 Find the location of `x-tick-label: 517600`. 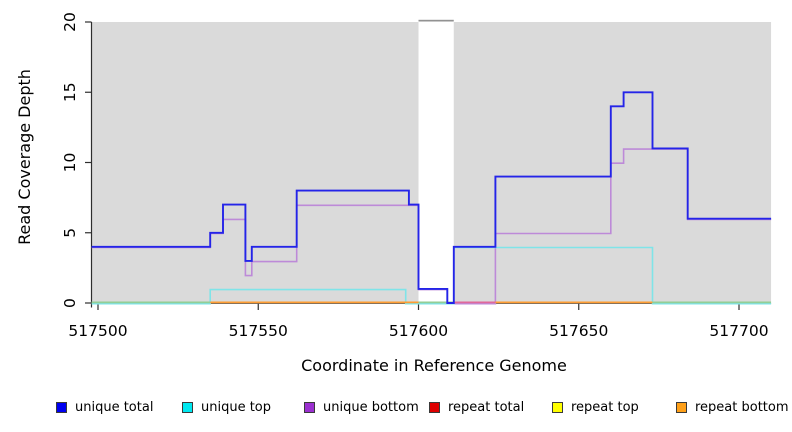

x-tick-label: 517600 is located at coordinates (418, 331).